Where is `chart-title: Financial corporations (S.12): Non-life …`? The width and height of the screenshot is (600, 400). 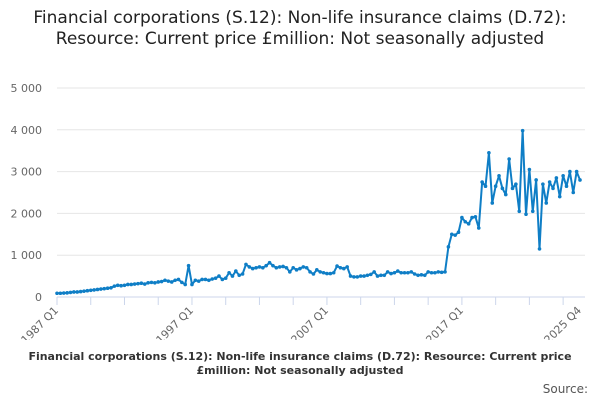 chart-title: Financial corporations (S.12): Non-life … is located at coordinates (300, 28).